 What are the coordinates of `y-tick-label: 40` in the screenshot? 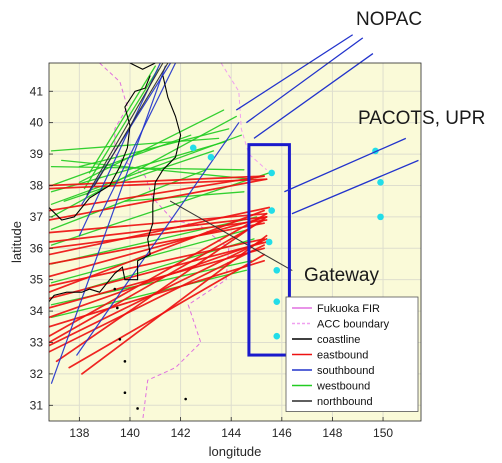 It's located at (37, 123).